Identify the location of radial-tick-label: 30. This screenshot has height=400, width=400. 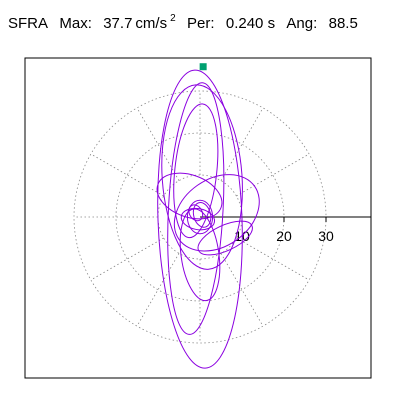
(326, 236).